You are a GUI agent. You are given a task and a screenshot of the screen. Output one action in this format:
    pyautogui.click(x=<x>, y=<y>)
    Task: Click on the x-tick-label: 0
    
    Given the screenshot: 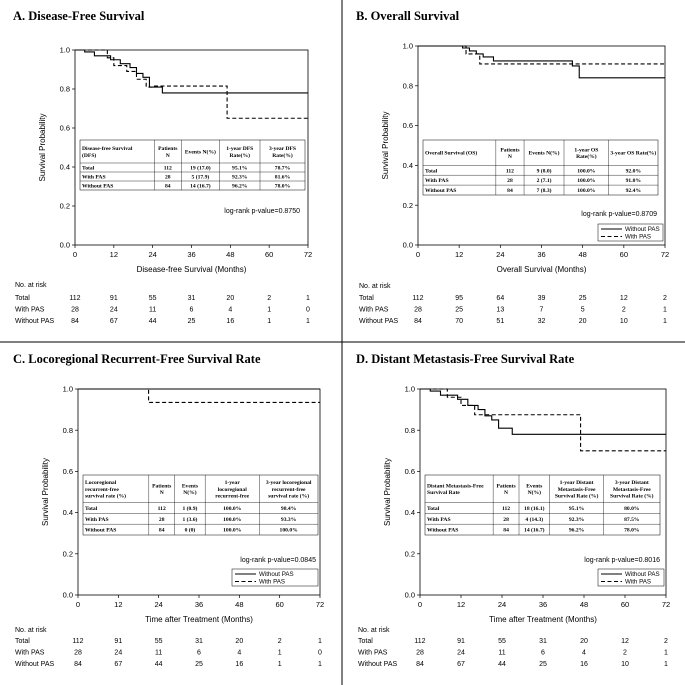 What is the action you would take?
    pyautogui.click(x=420, y=604)
    